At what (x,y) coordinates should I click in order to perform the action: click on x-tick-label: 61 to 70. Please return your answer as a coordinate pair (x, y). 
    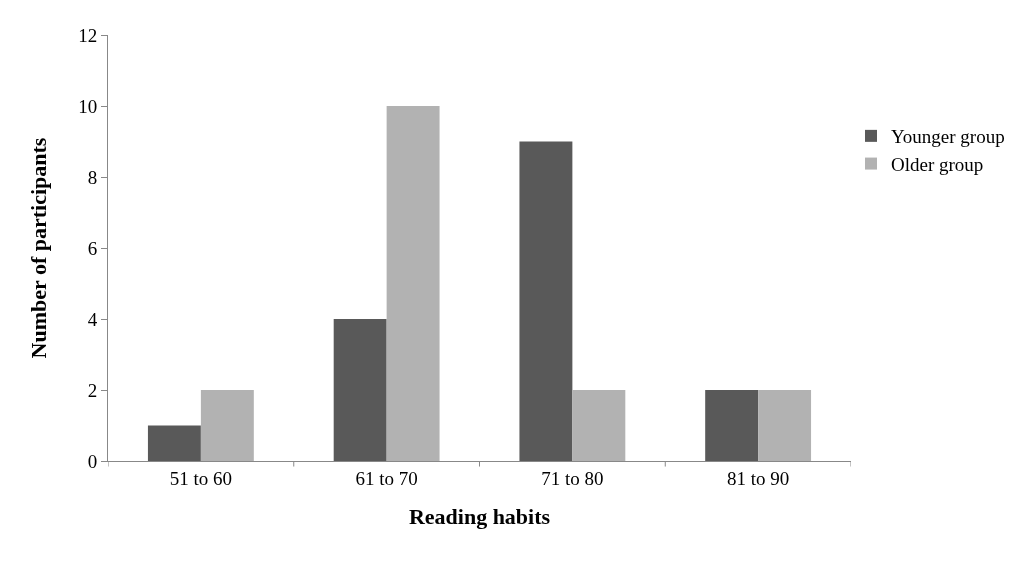
    Looking at the image, I should click on (386, 478).